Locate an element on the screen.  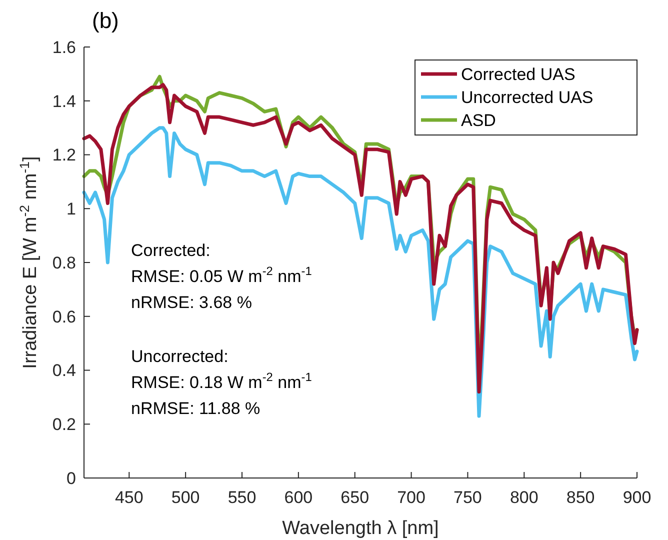
x-tick-label: 650 is located at coordinates (355, 497).